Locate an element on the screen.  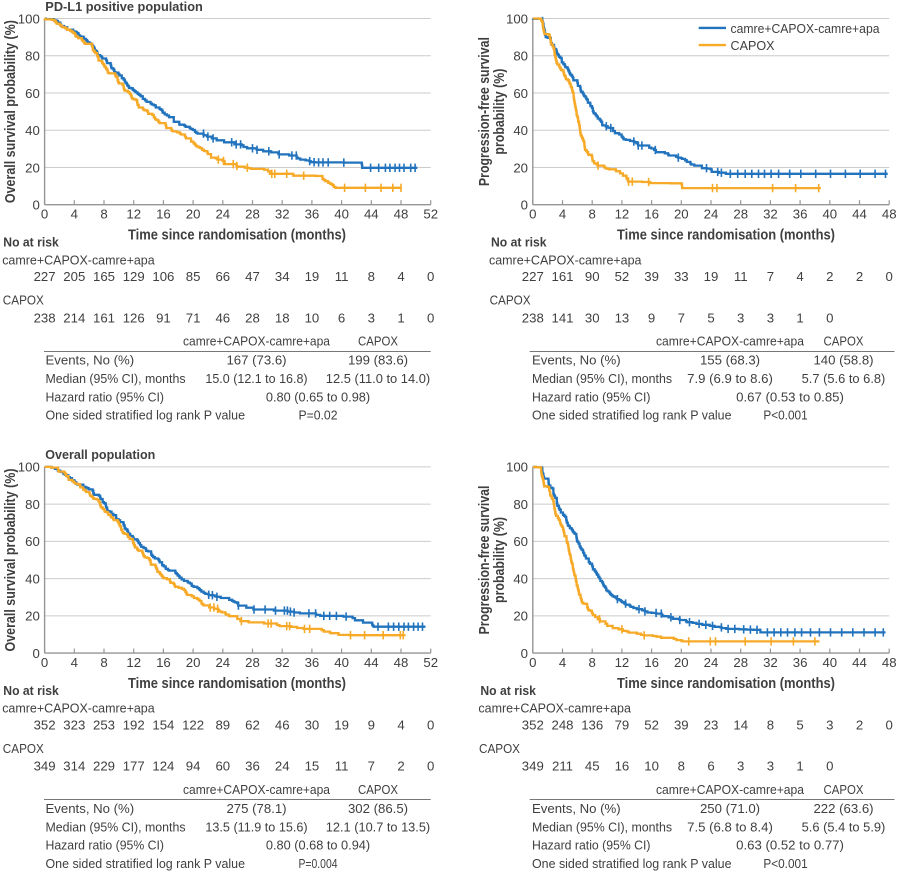
svg-text: 62 is located at coordinates (252, 724).